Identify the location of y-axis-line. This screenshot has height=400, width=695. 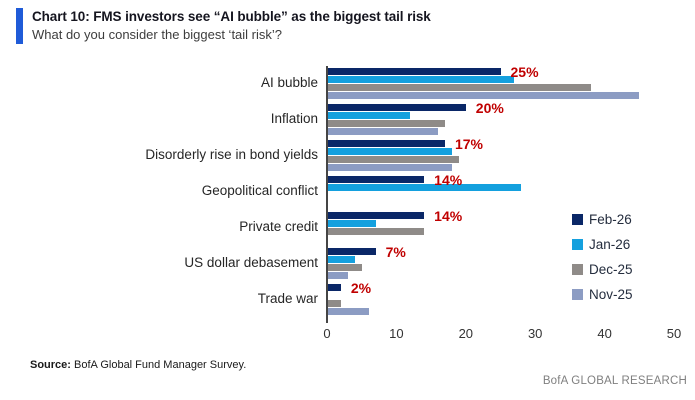
(327, 194).